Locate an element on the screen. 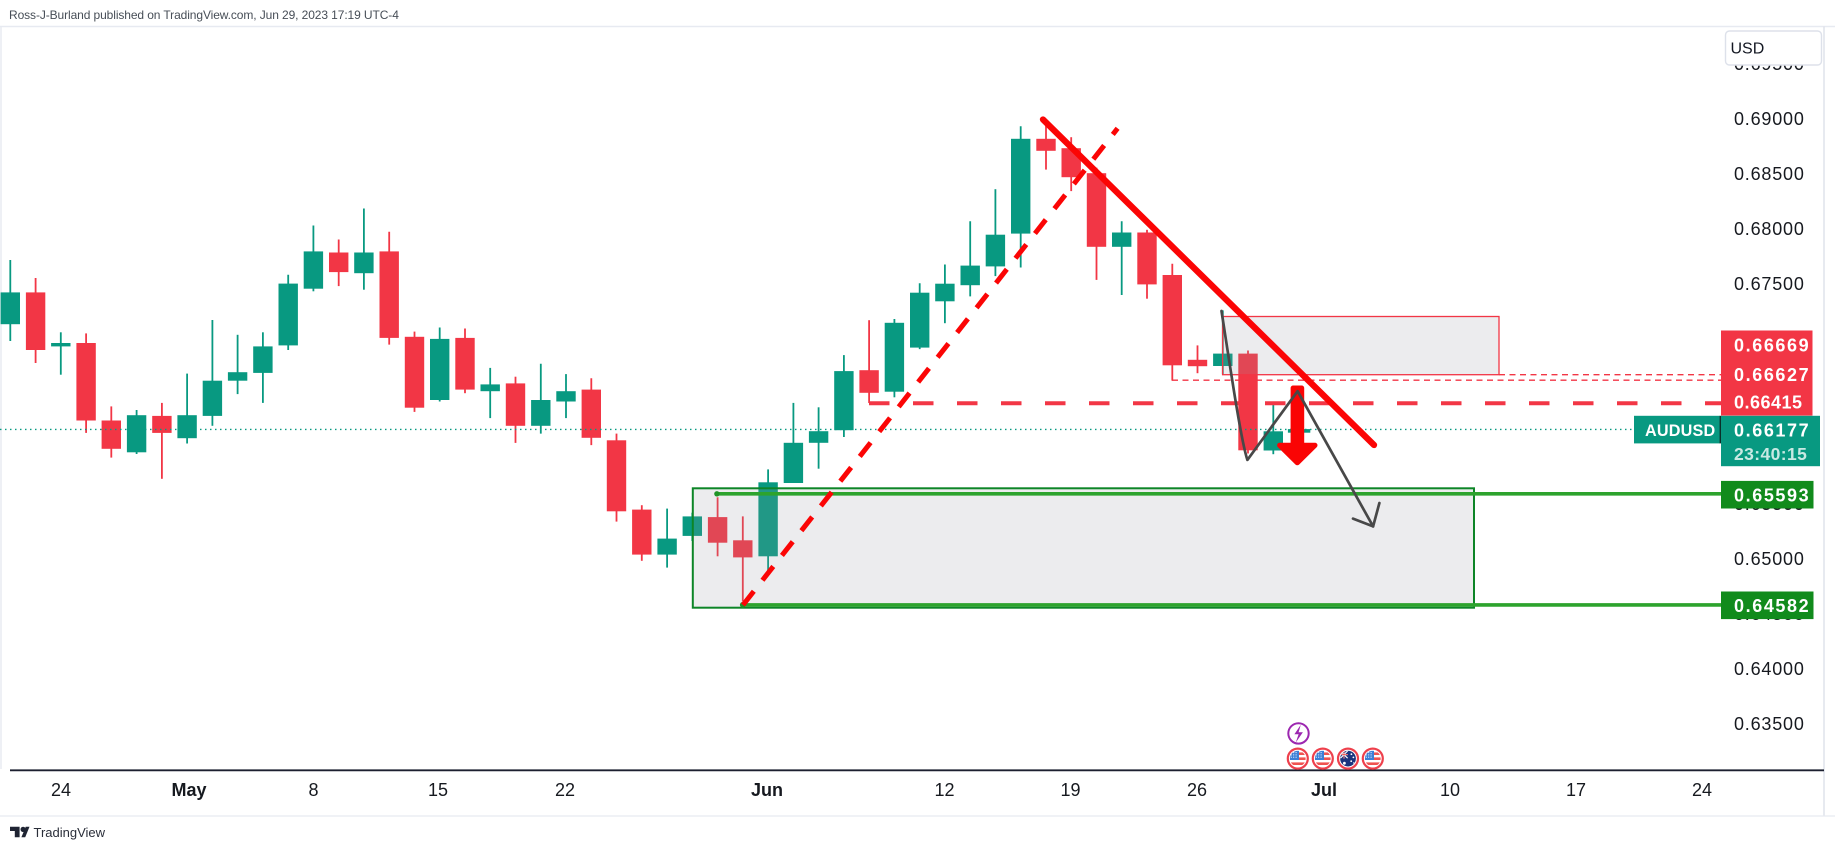 The width and height of the screenshot is (1835, 850). svg-text: Jun is located at coordinates (767, 790).